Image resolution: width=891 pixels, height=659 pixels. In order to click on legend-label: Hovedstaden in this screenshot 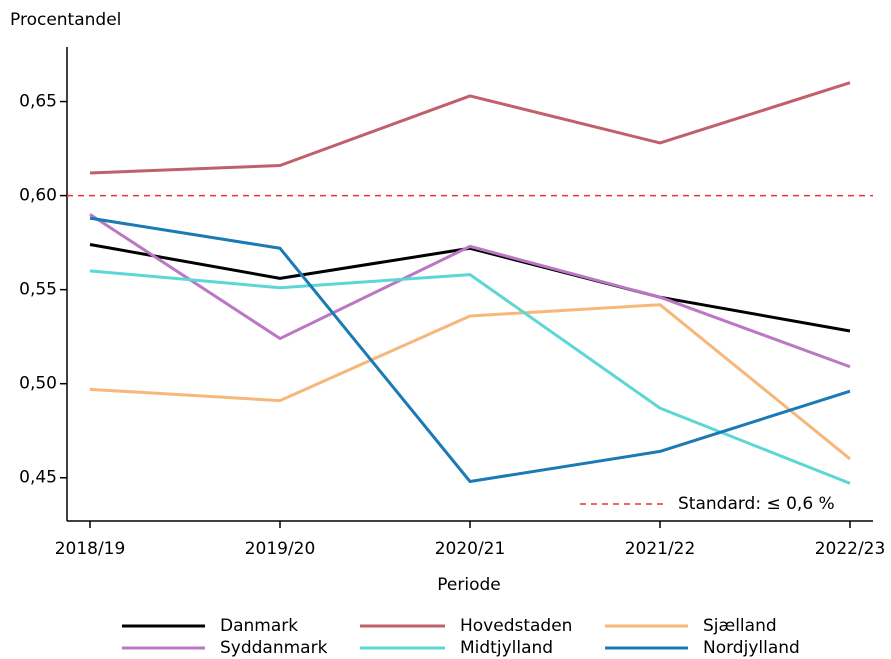, I will do `click(516, 626)`.